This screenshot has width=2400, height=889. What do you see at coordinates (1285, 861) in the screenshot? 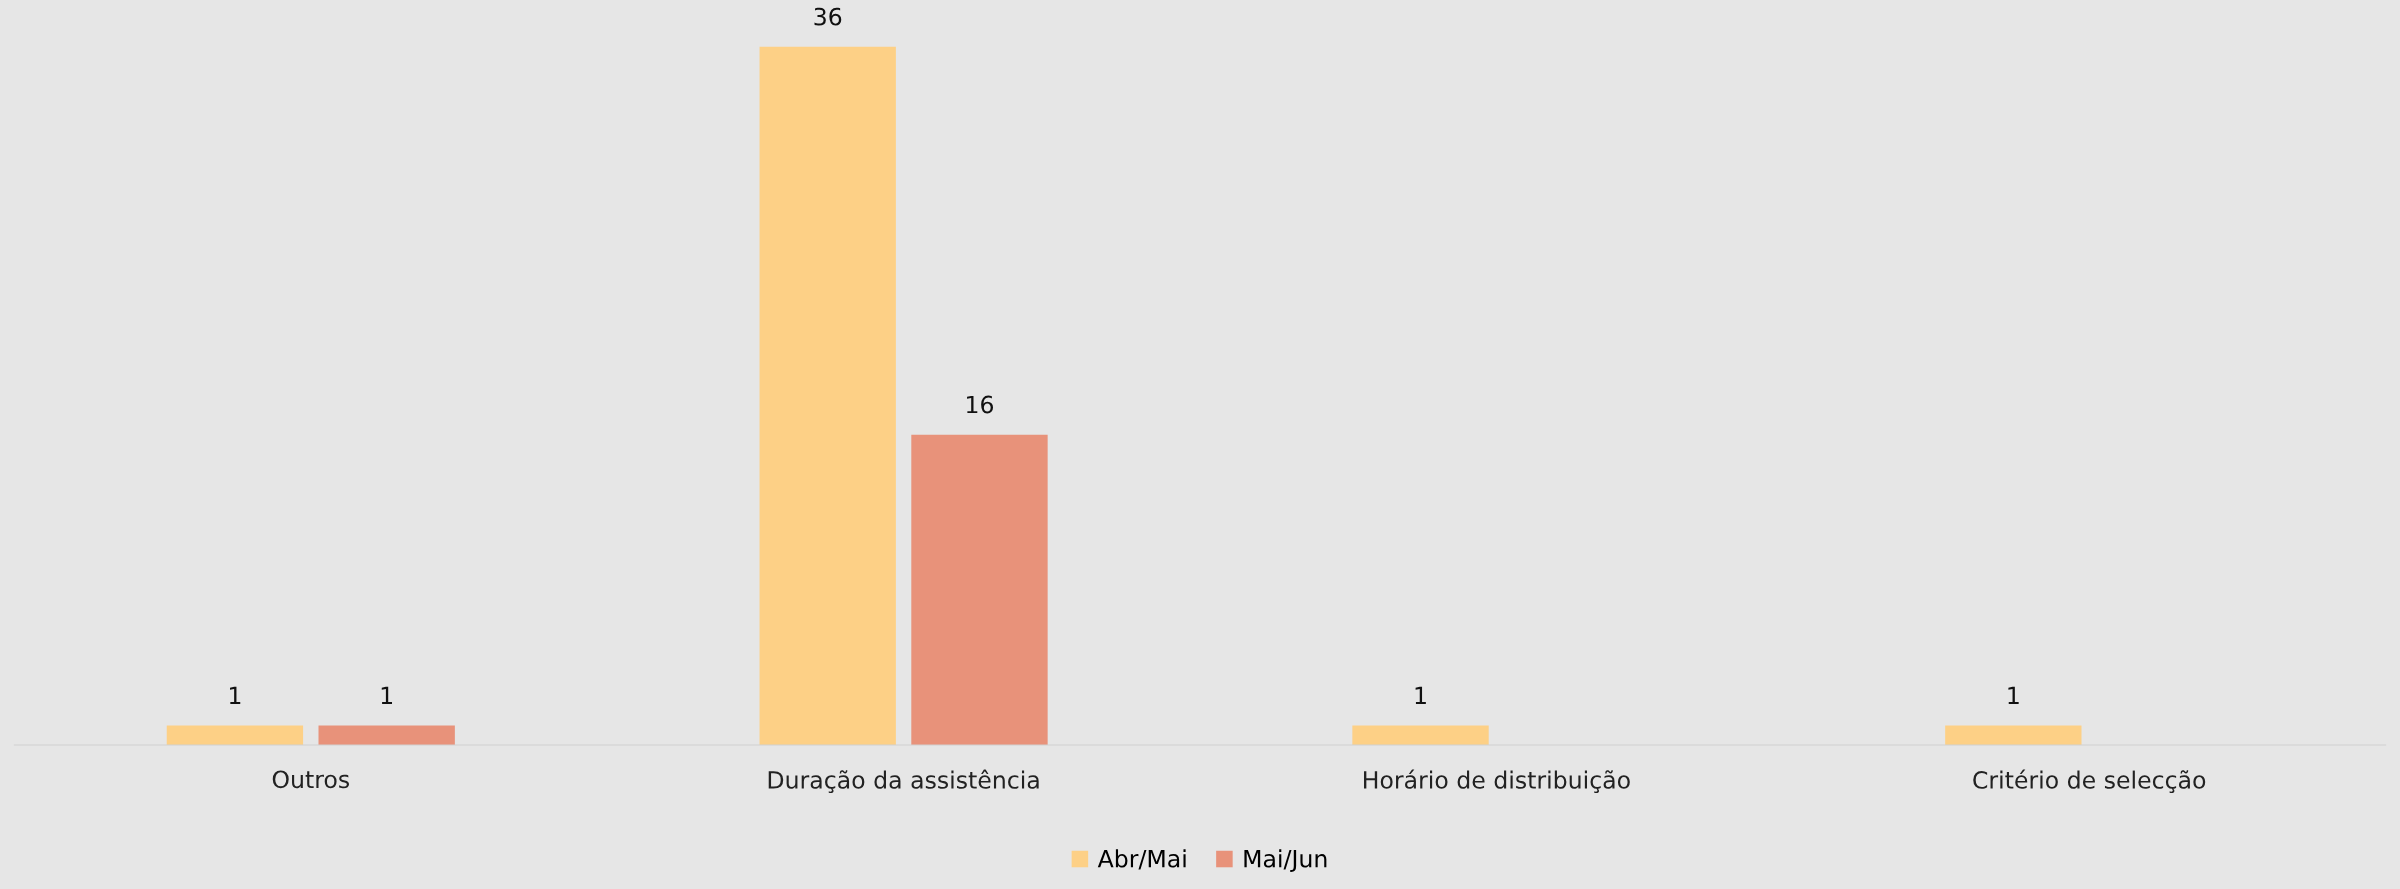
I see `legend-label: Mai/Jun` at bounding box center [1285, 861].